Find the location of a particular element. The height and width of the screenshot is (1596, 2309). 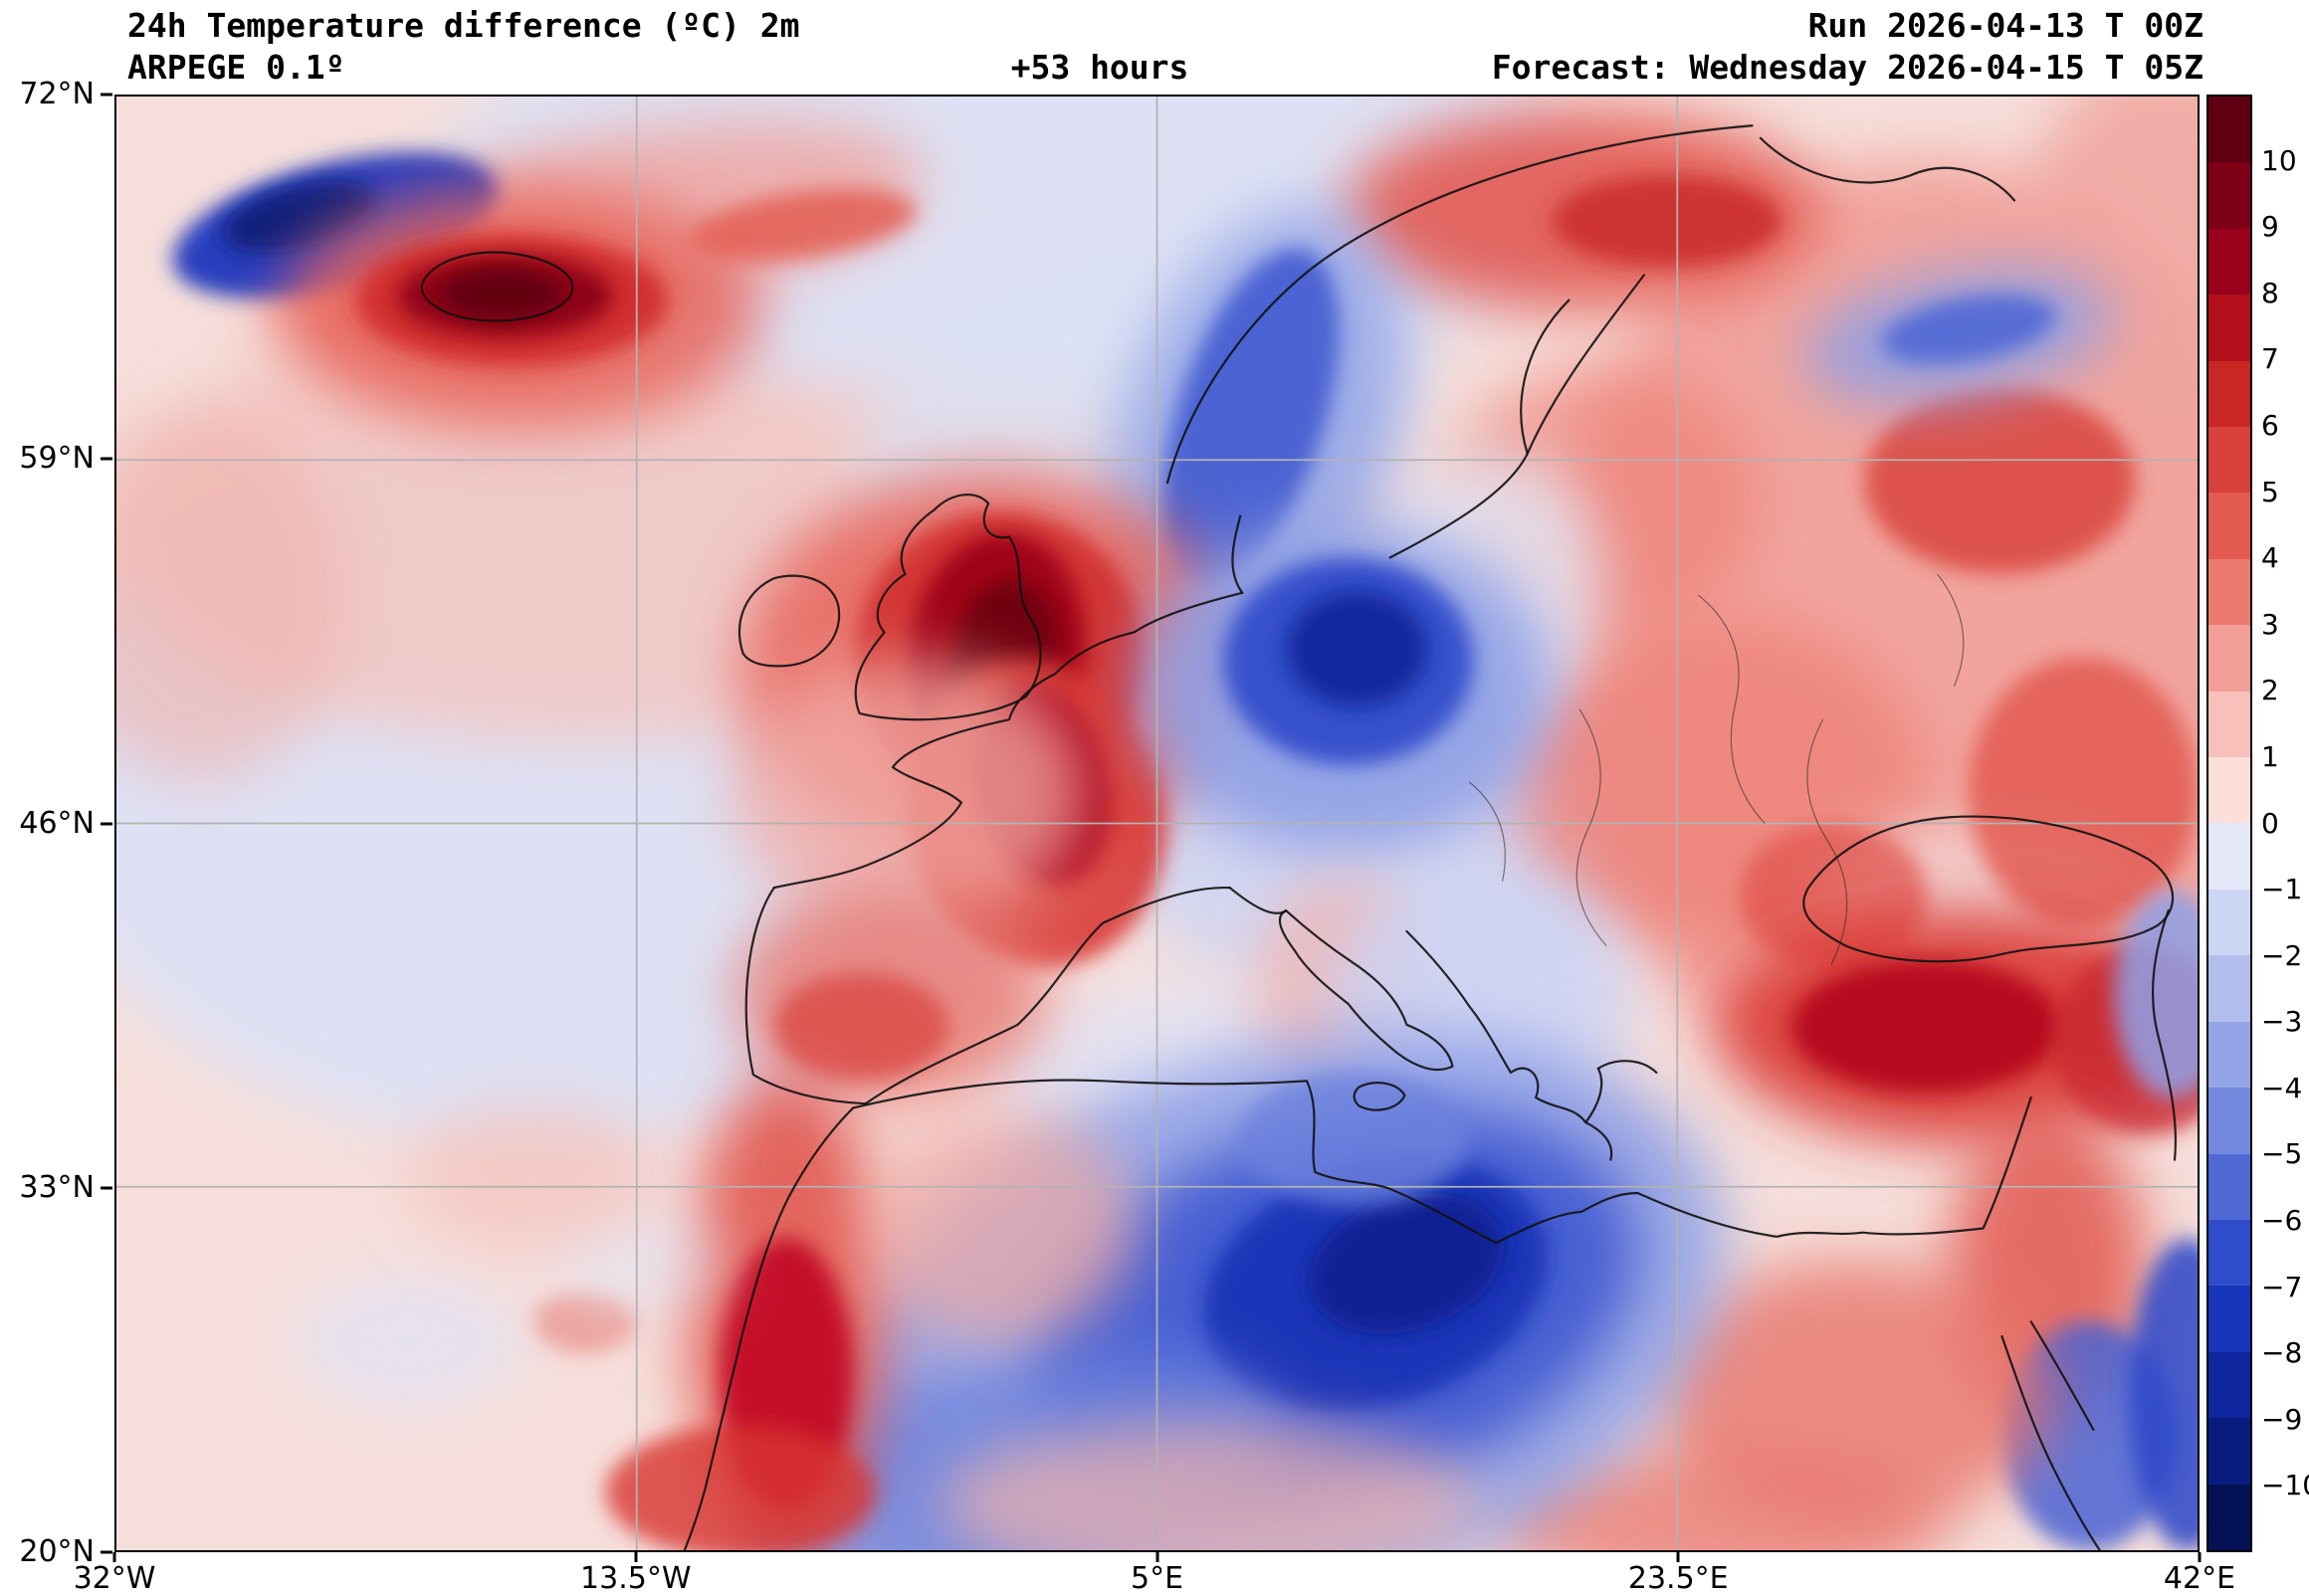

colorbar-tick-label: −9 is located at coordinates (2282, 1419).